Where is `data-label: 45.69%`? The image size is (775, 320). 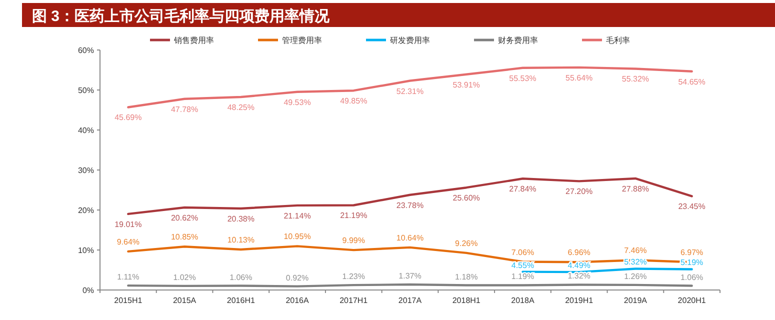 data-label: 45.69% is located at coordinates (128, 117).